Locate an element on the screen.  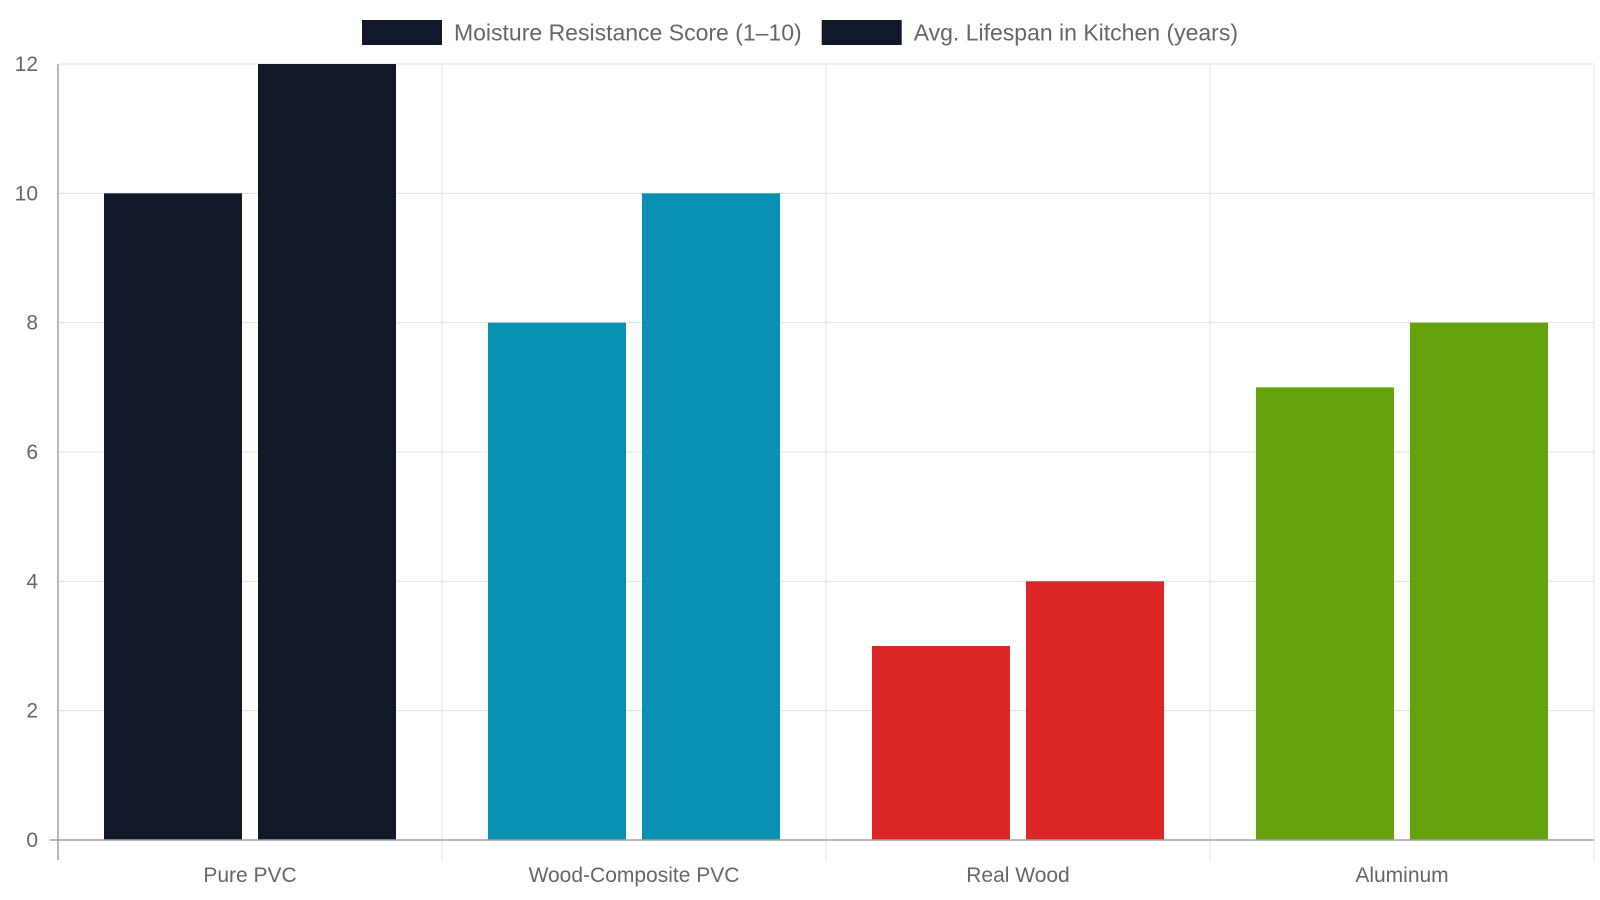
legend-item-2: Avg. Lifespan in Kitchen (years) is located at coordinates (1029, 33).